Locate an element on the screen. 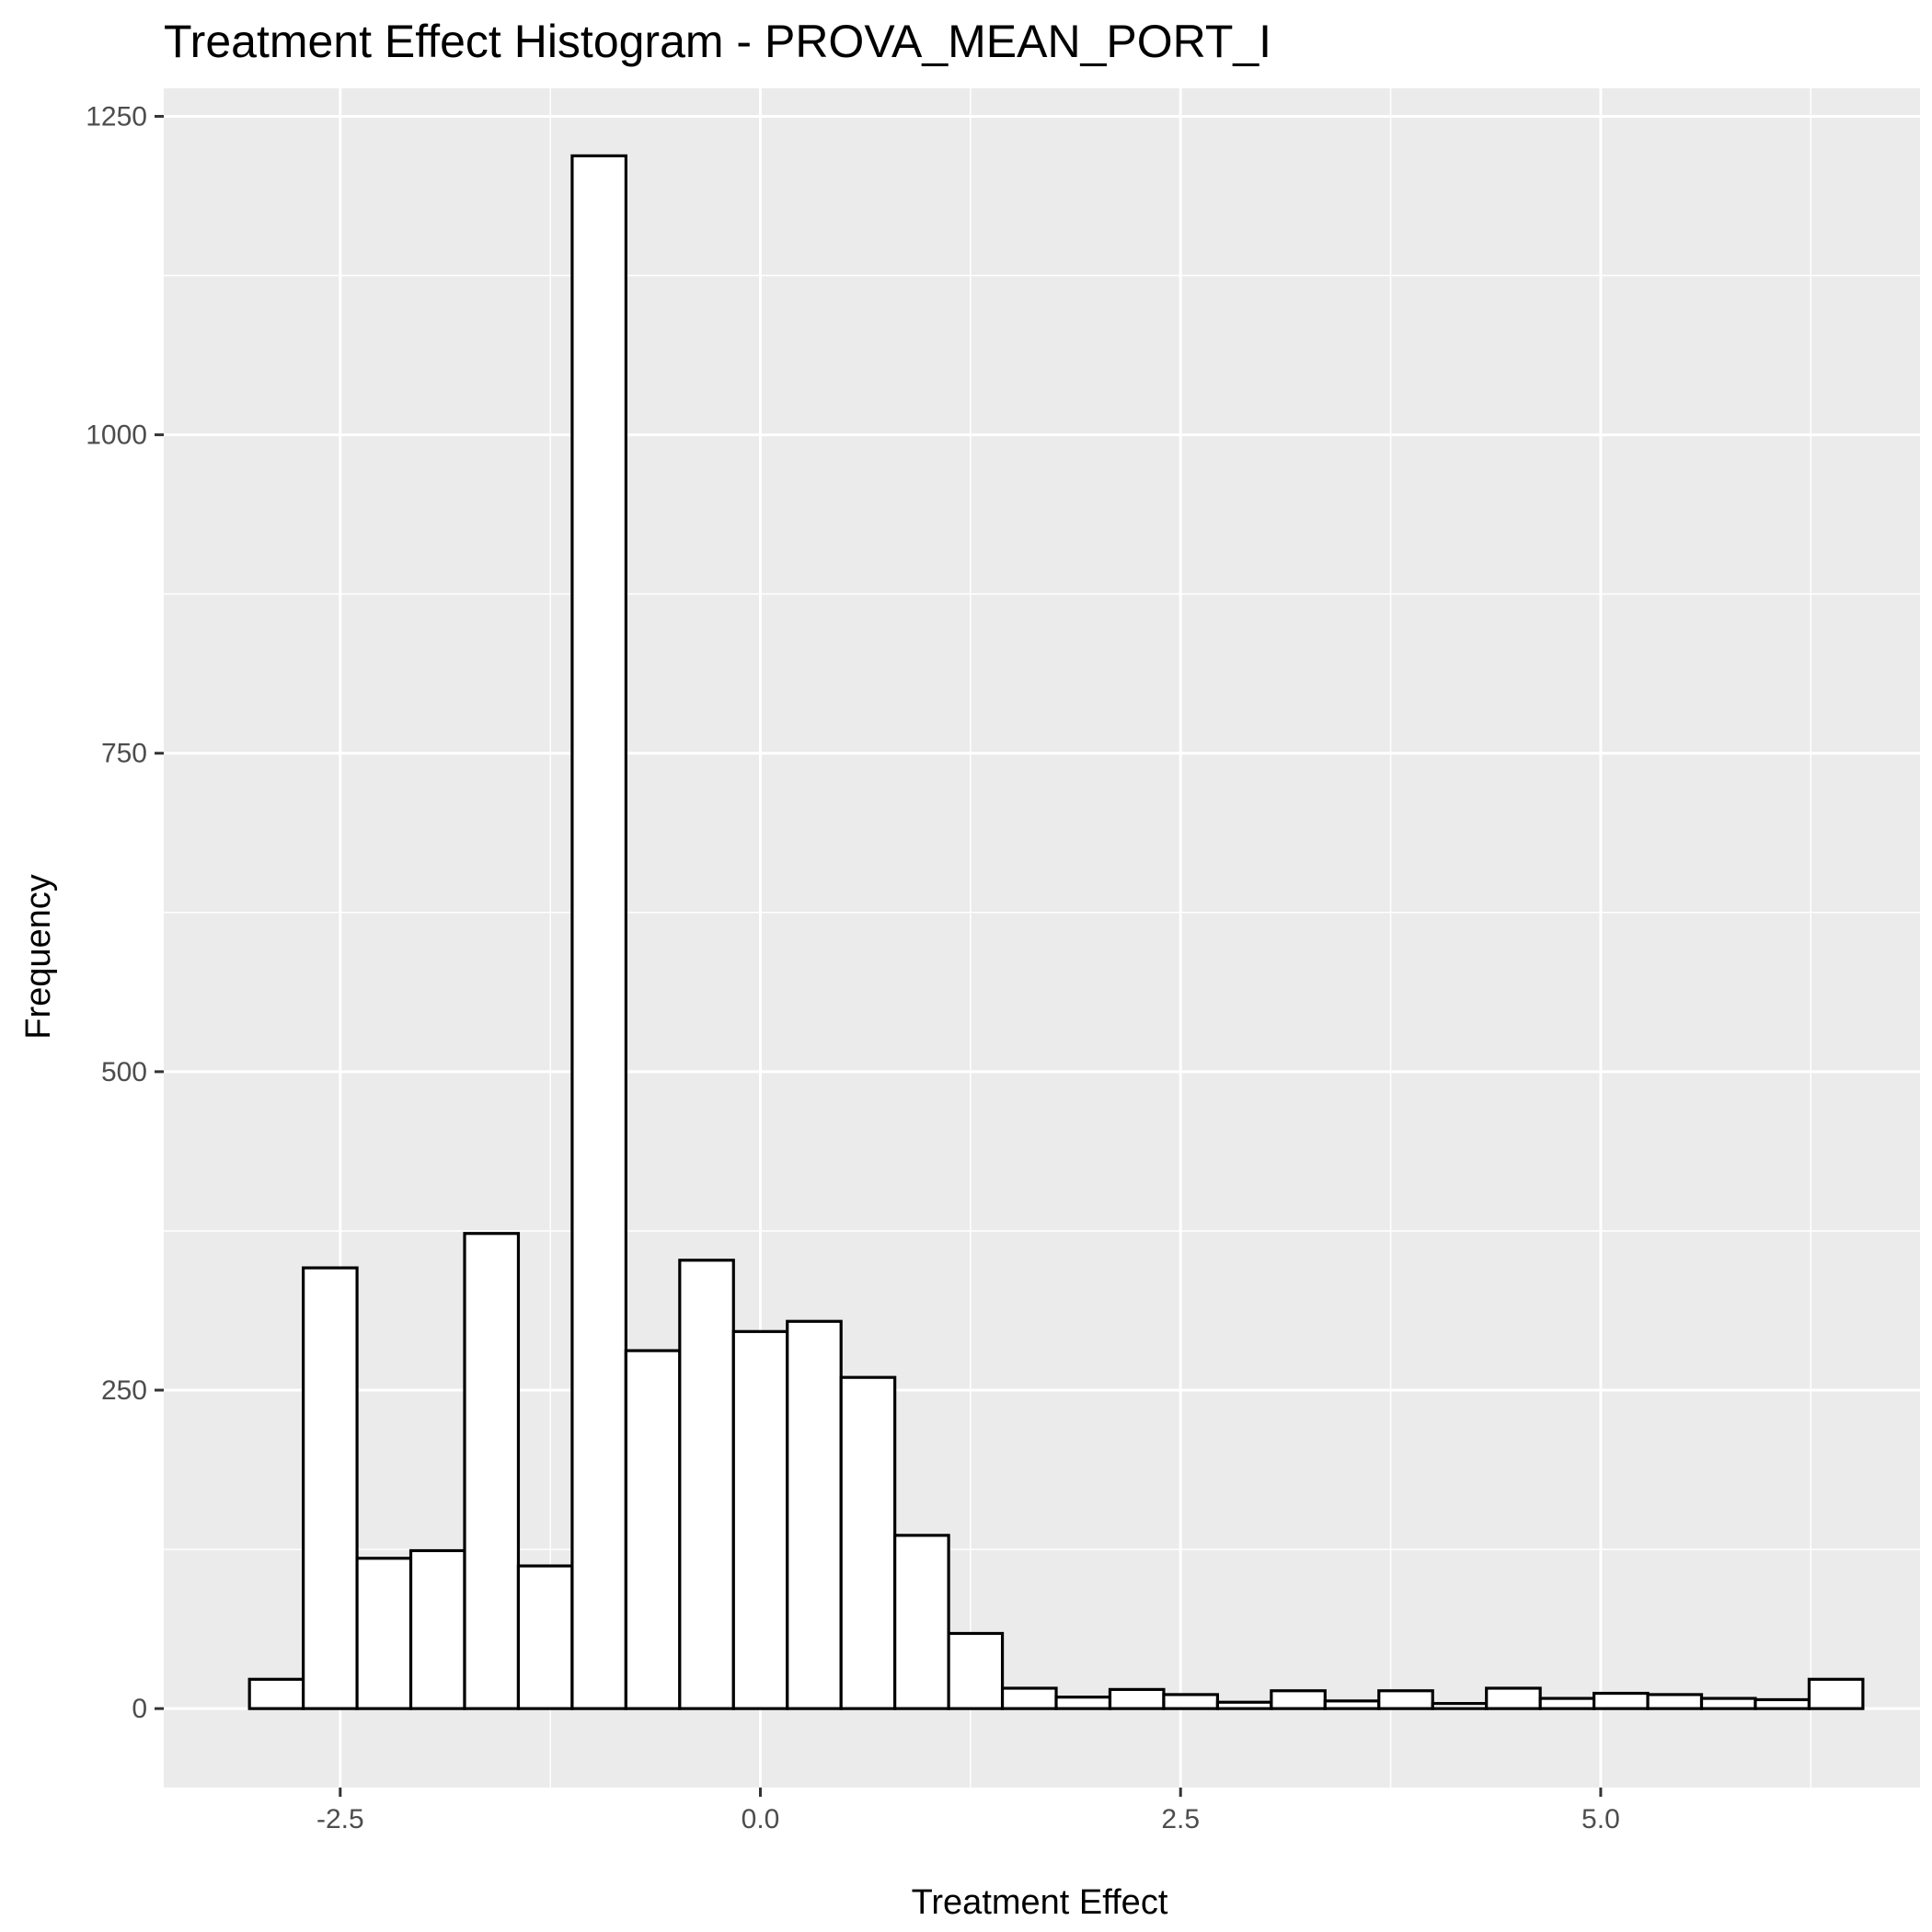 The height and width of the screenshot is (1932, 1932). x-tick-label: 0.0 is located at coordinates (761, 1819).